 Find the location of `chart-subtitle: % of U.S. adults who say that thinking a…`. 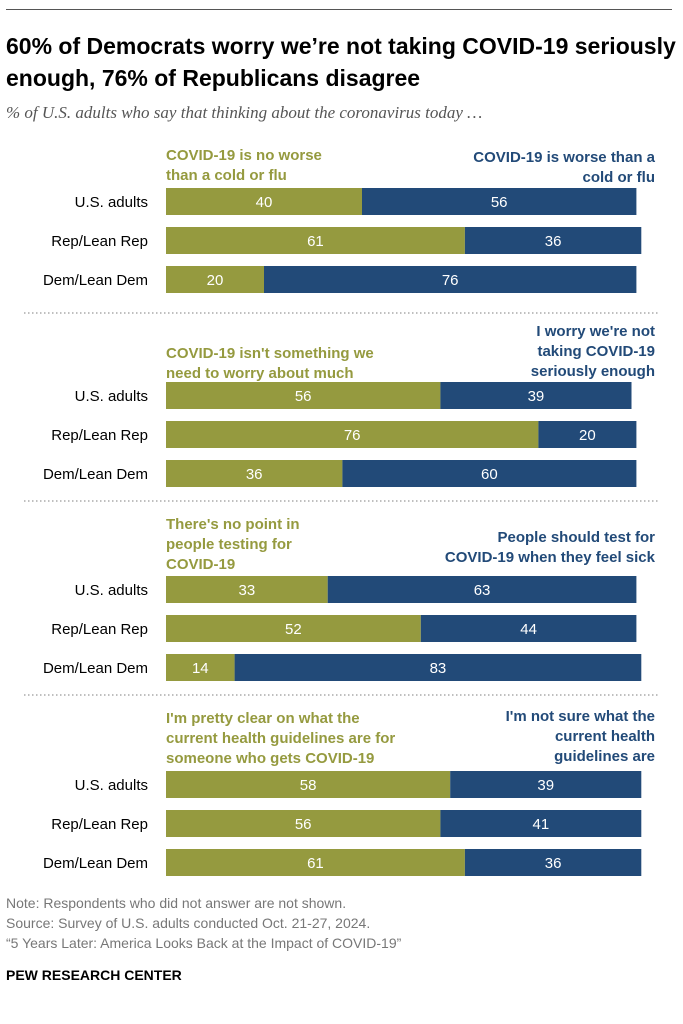

chart-subtitle: % of U.S. adults who say that thinking a… is located at coordinates (244, 112).